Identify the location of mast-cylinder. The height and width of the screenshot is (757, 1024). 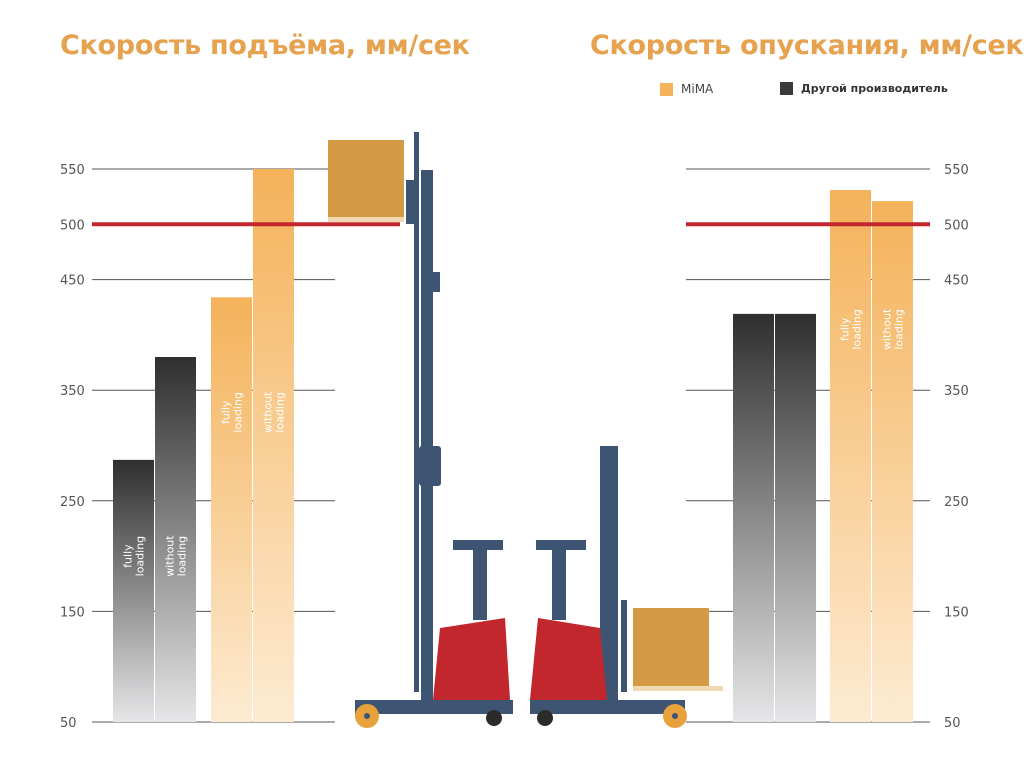
(430, 466).